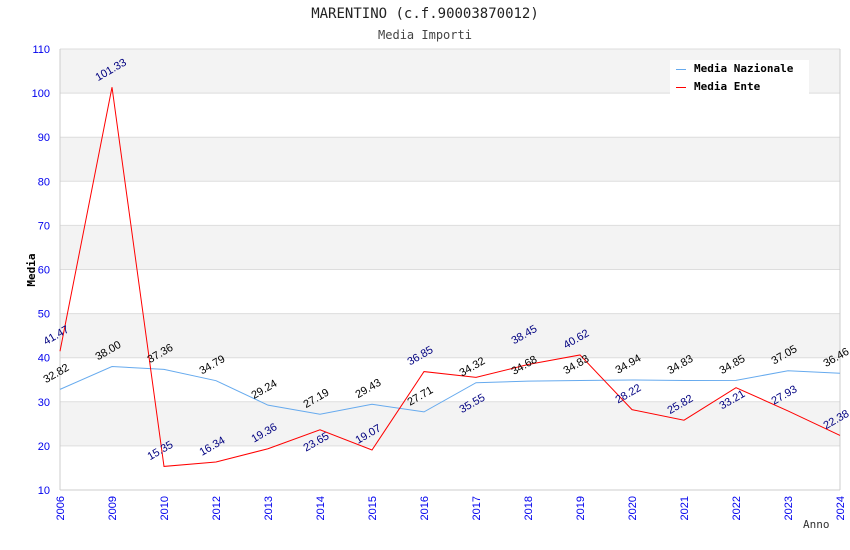 The image size is (850, 550). I want to click on legend: Media Nazionale Media Ente, so click(739, 78).